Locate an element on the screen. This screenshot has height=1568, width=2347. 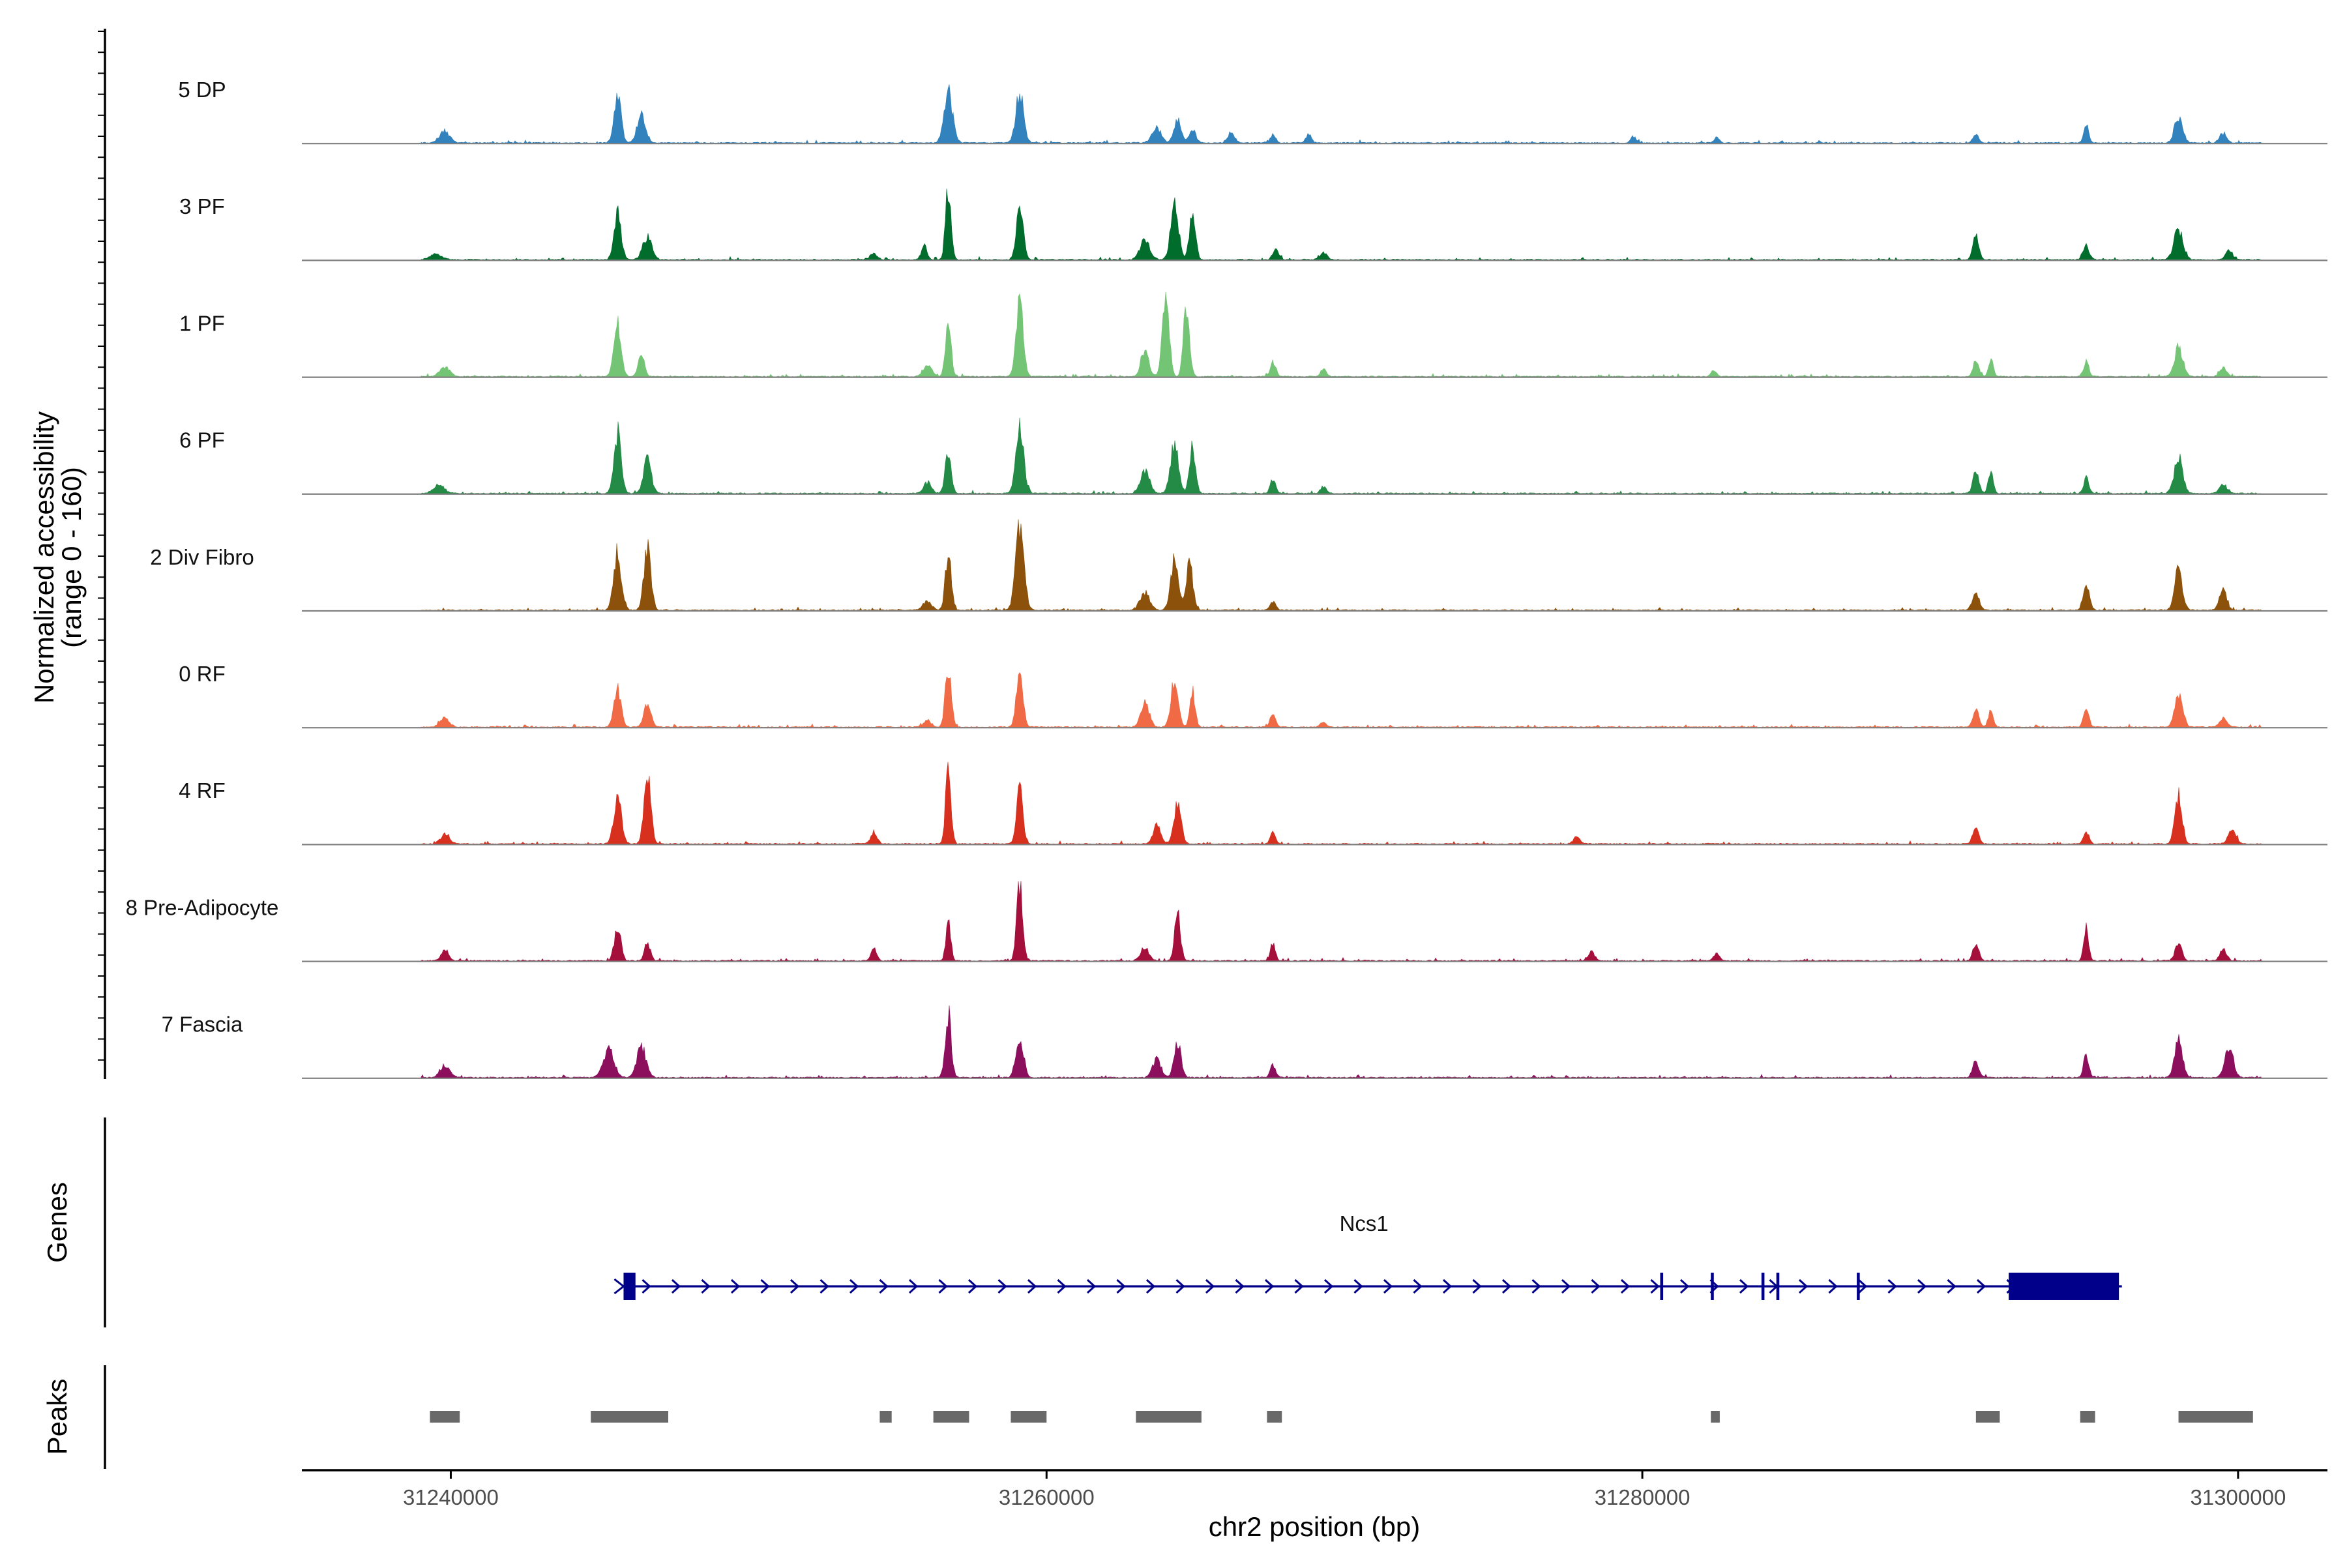
track-label: 6 PF is located at coordinates (202, 440).